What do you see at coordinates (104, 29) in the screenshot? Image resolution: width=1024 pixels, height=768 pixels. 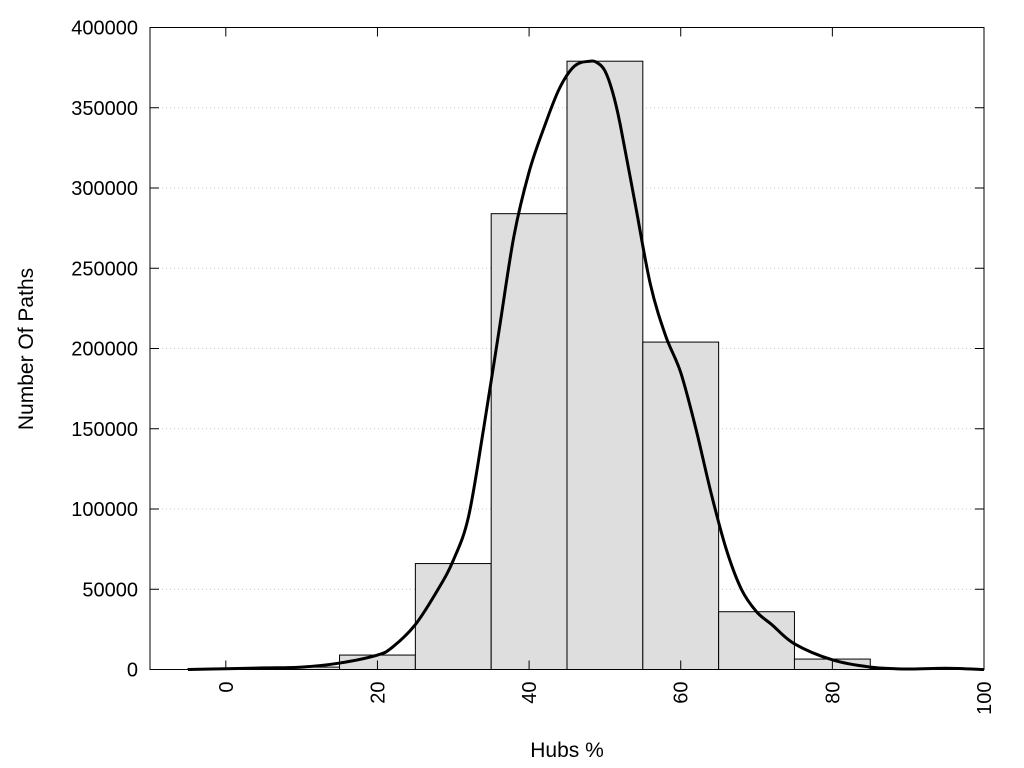 I see `y-tick-label-8: 400000` at bounding box center [104, 29].